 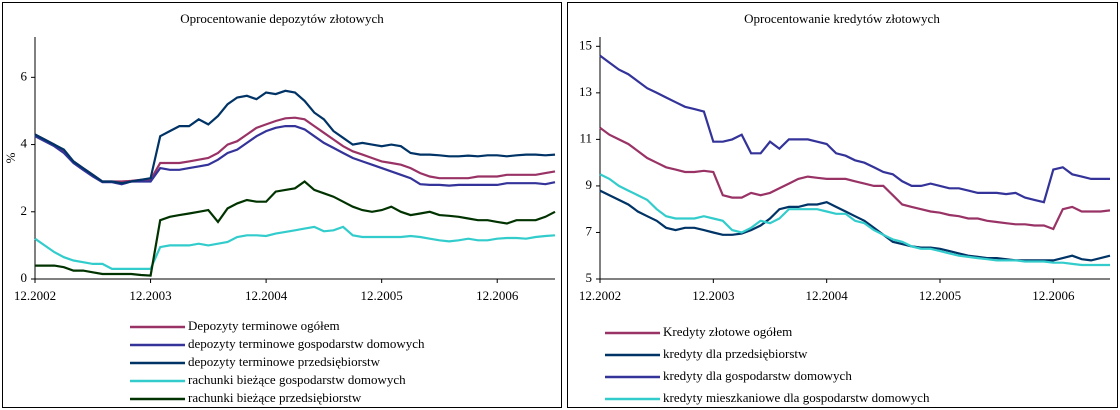 What do you see at coordinates (297, 379) in the screenshot?
I see `legend-label: rachunki bieżące gospodarstw domowych` at bounding box center [297, 379].